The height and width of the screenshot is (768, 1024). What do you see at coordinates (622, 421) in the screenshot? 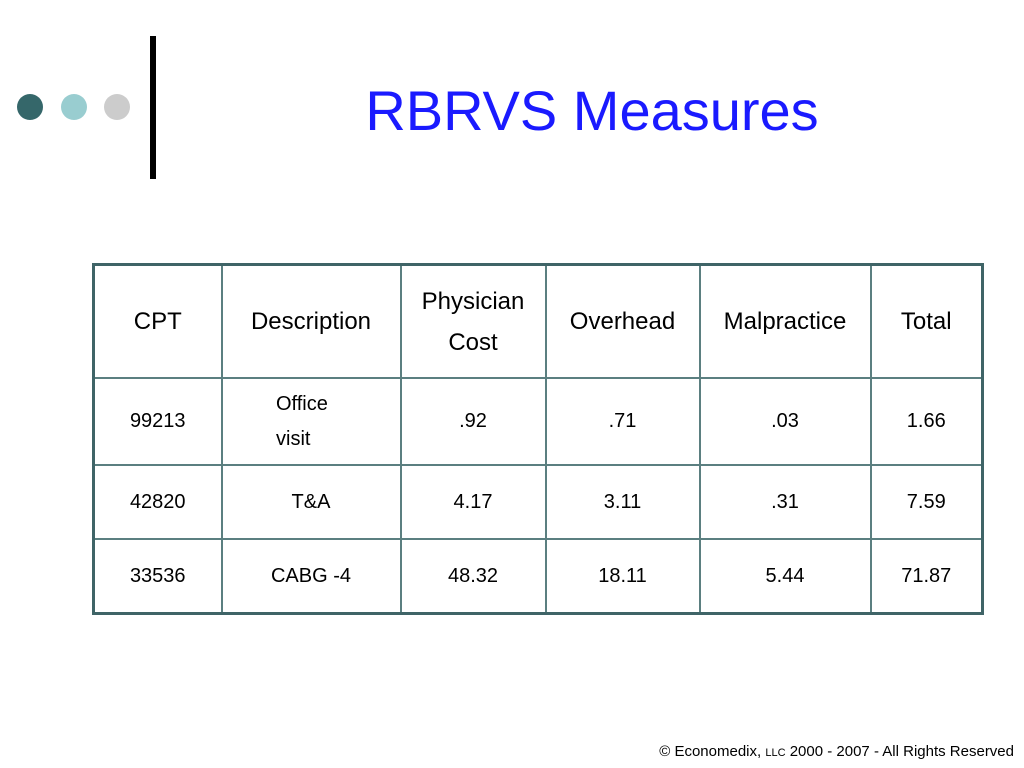
I see `cell-overhead: .71` at bounding box center [622, 421].